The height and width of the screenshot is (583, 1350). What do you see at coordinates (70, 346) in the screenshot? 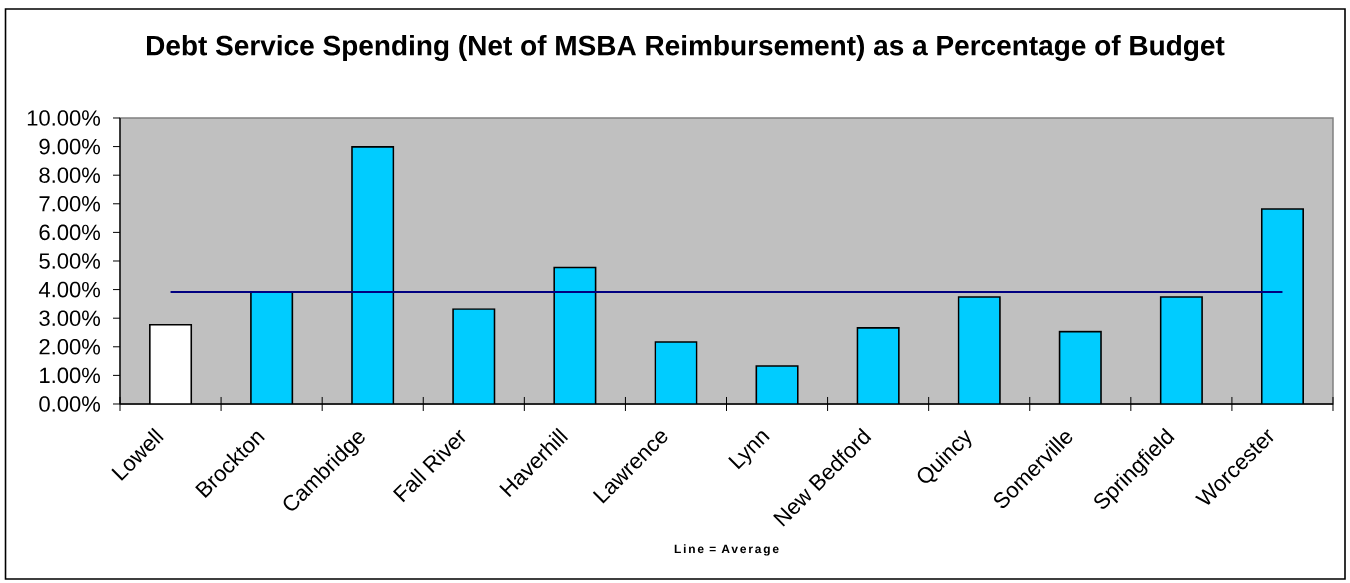
I see `y-tick-label: 2.00%` at bounding box center [70, 346].